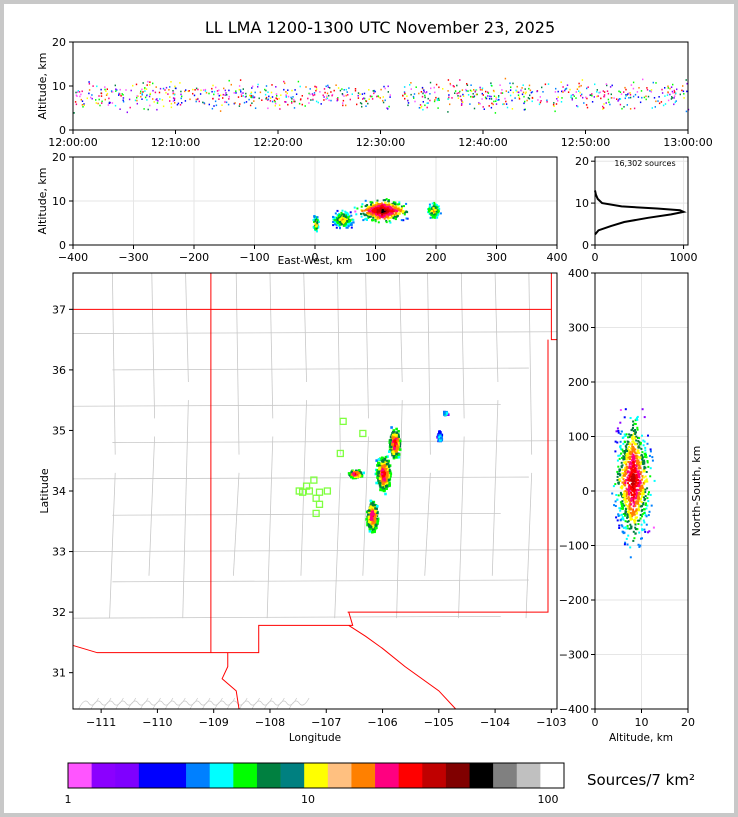 Image resolution: width=738 pixels, height=817 pixels. Describe the element at coordinates (644, 163) in the screenshot. I see `sources-count-label: 16,302 sources` at that location.